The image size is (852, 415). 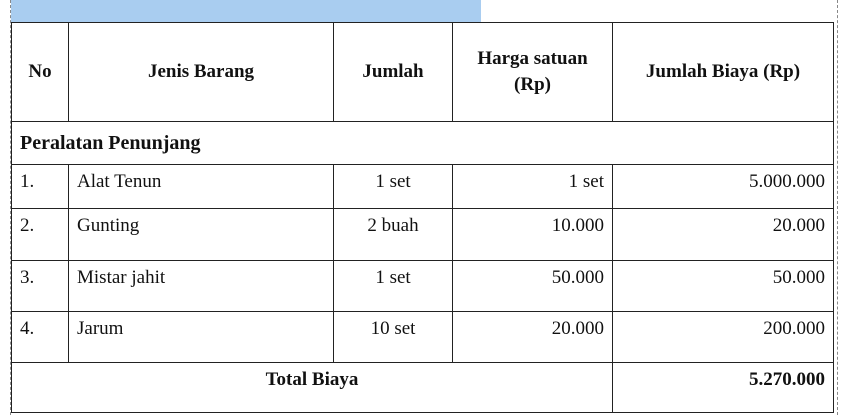 I want to click on cell-price: 20.000, so click(x=532, y=337).